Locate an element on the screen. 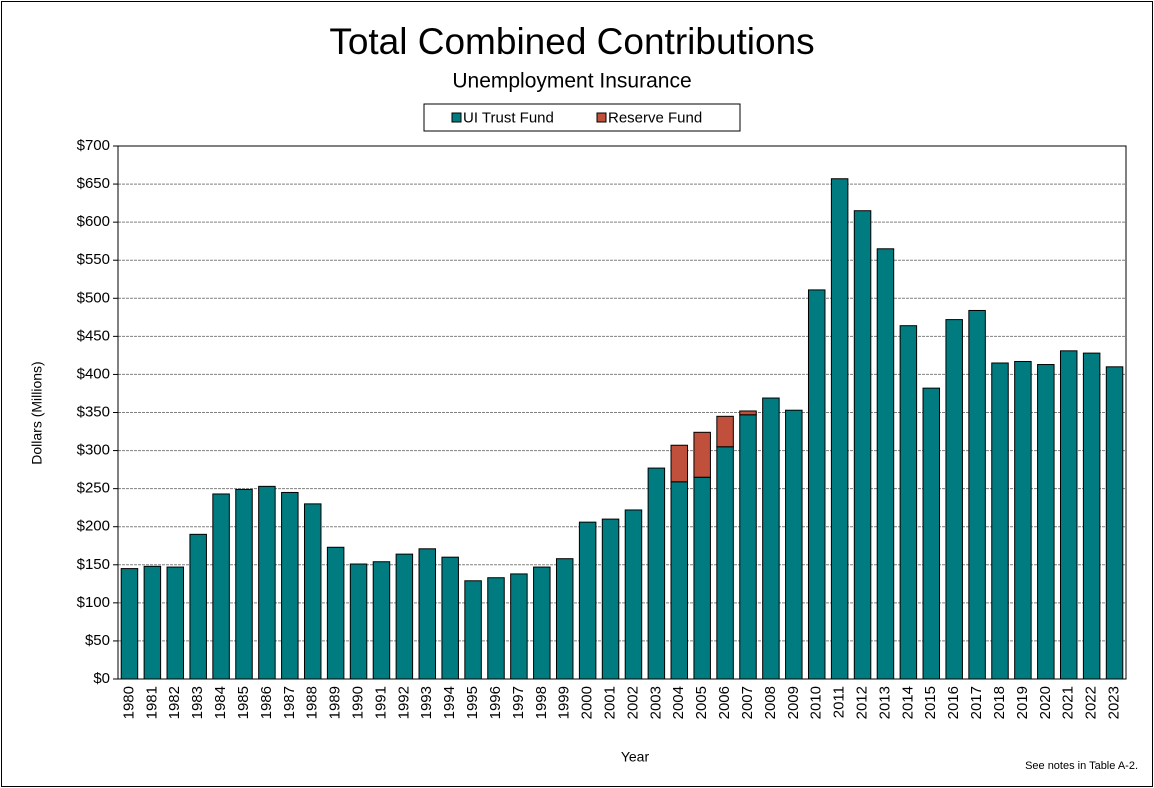  x-tick-label: 1992 is located at coordinates (403, 702).